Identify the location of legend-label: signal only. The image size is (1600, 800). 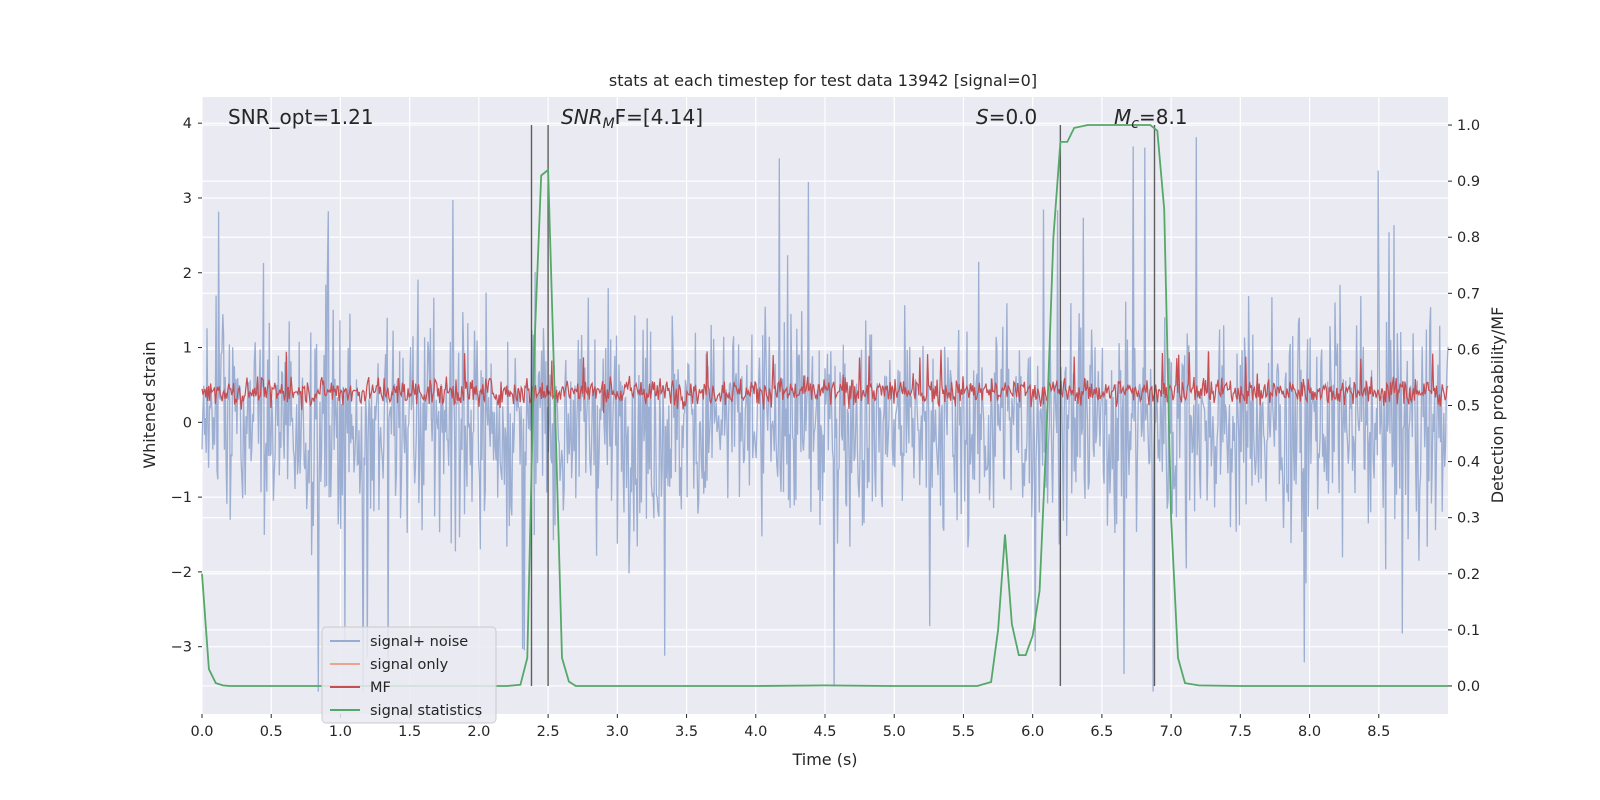
(409, 665).